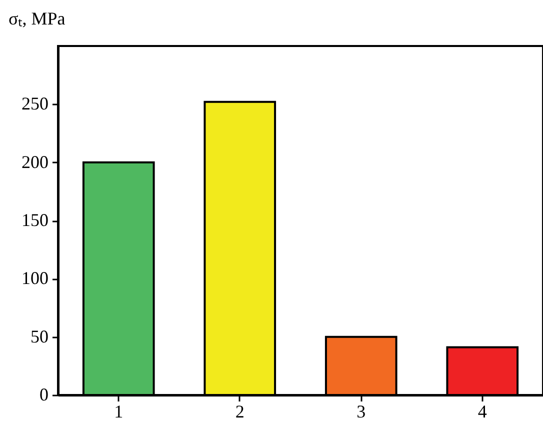 The image size is (543, 429). I want to click on y-tick-label: 200, so click(35, 162).